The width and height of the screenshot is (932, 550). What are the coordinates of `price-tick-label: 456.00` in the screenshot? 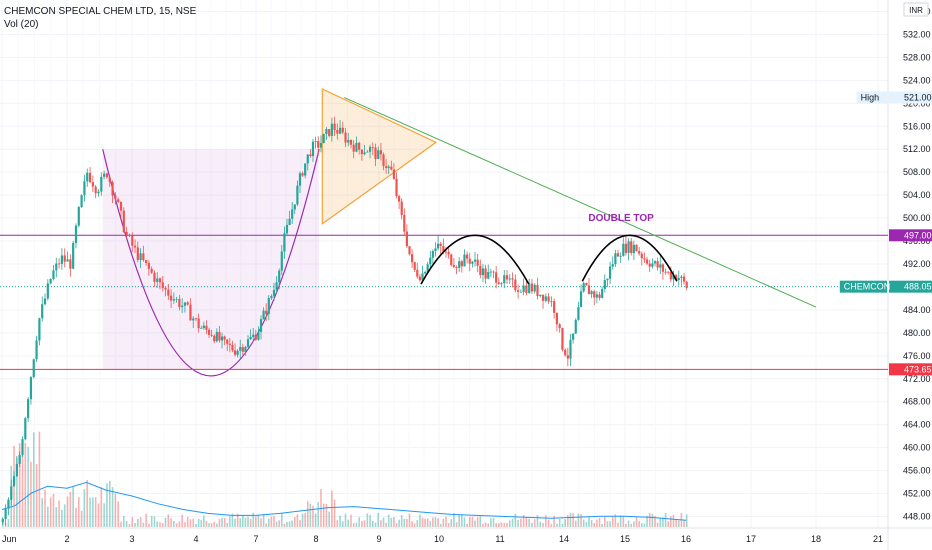 It's located at (917, 471).